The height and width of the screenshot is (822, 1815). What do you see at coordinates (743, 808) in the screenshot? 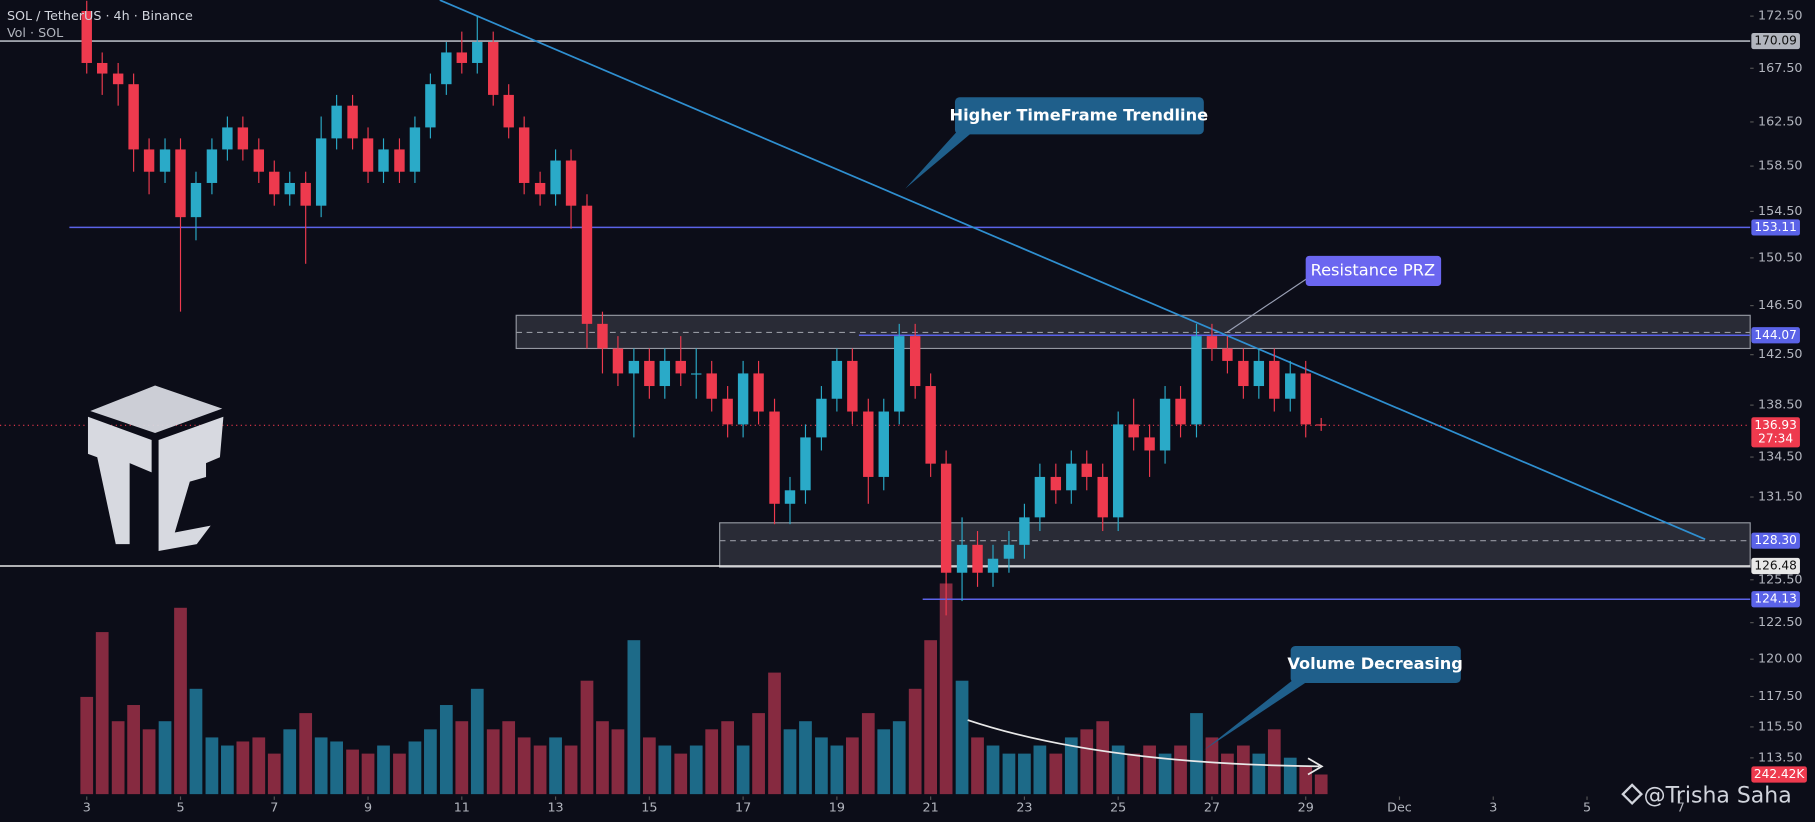
I see `x-tick-label: 17` at bounding box center [743, 808].